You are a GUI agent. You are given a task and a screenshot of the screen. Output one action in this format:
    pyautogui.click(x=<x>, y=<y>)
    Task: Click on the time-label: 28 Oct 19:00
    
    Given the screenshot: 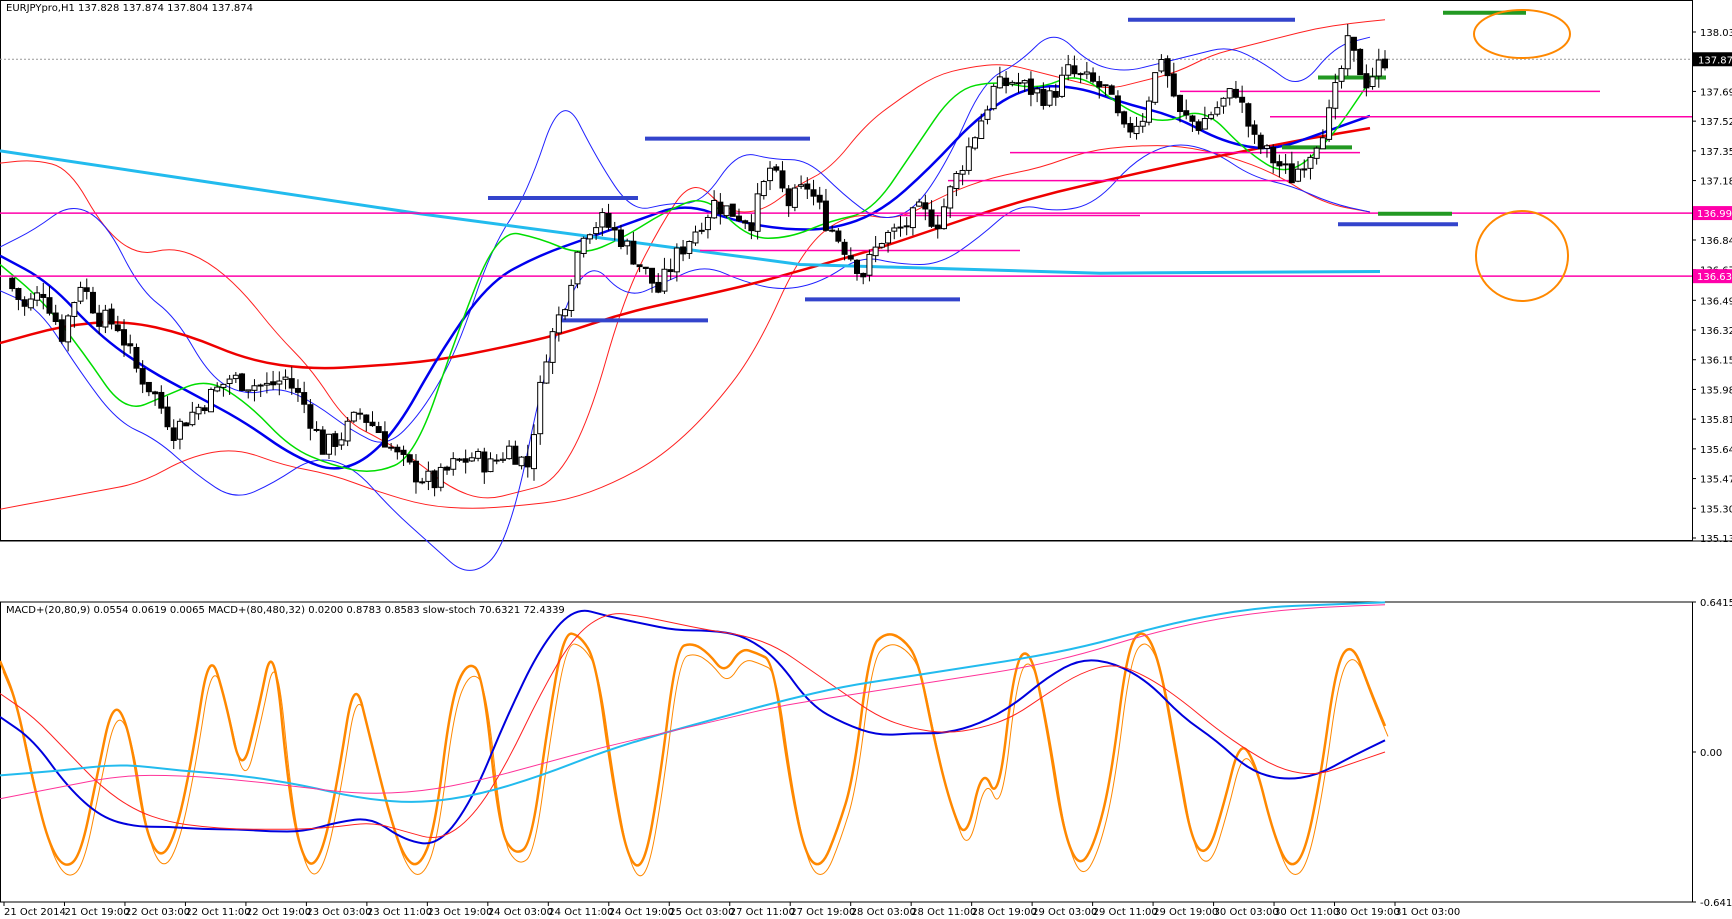 What is the action you would take?
    pyautogui.click(x=1004, y=912)
    